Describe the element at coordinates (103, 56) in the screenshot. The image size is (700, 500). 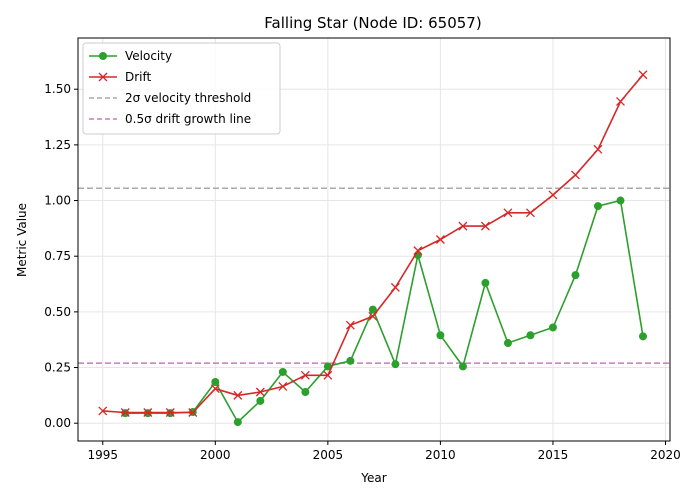
I see `legend-velocity-marker` at that location.